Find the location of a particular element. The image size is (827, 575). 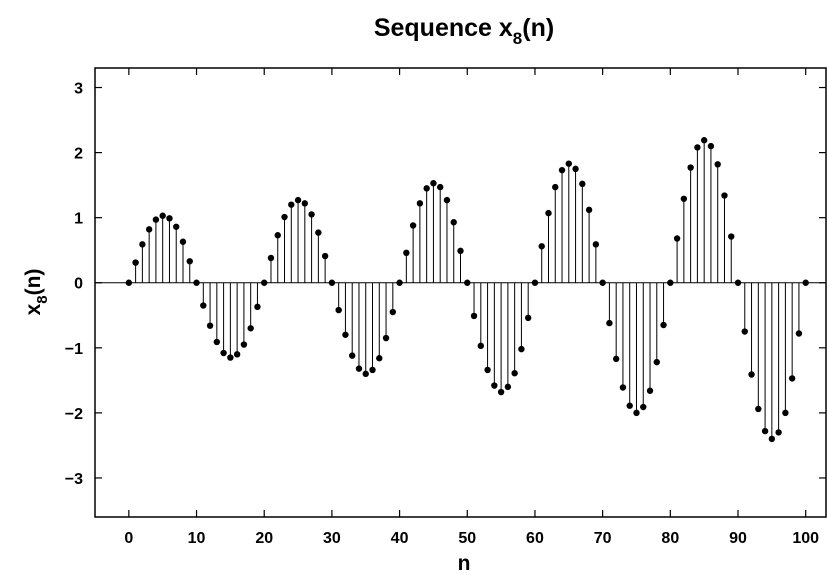

y-tick-label: 0 is located at coordinates (78, 284).